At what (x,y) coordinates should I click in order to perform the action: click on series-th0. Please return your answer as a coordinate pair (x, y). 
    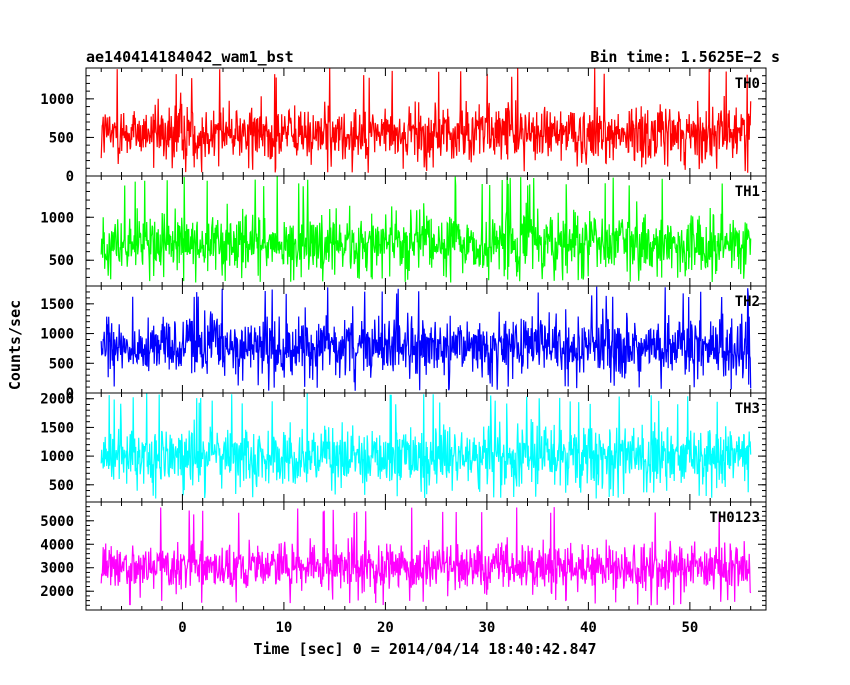
    Looking at the image, I should click on (426, 120).